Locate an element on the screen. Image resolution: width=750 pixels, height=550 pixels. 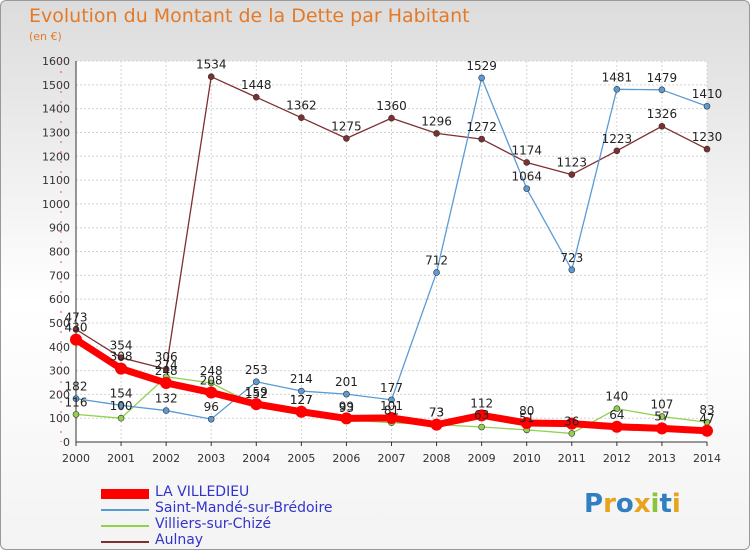
data-label-0: 73 is located at coordinates (436, 413).